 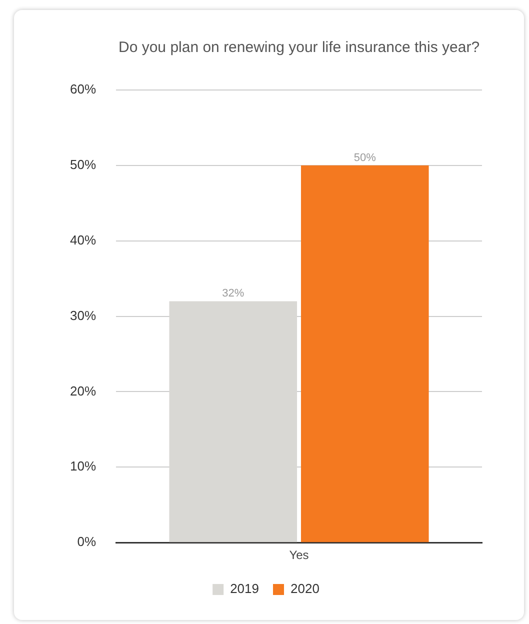 What do you see at coordinates (233, 294) in the screenshot?
I see `data-label: 32%` at bounding box center [233, 294].